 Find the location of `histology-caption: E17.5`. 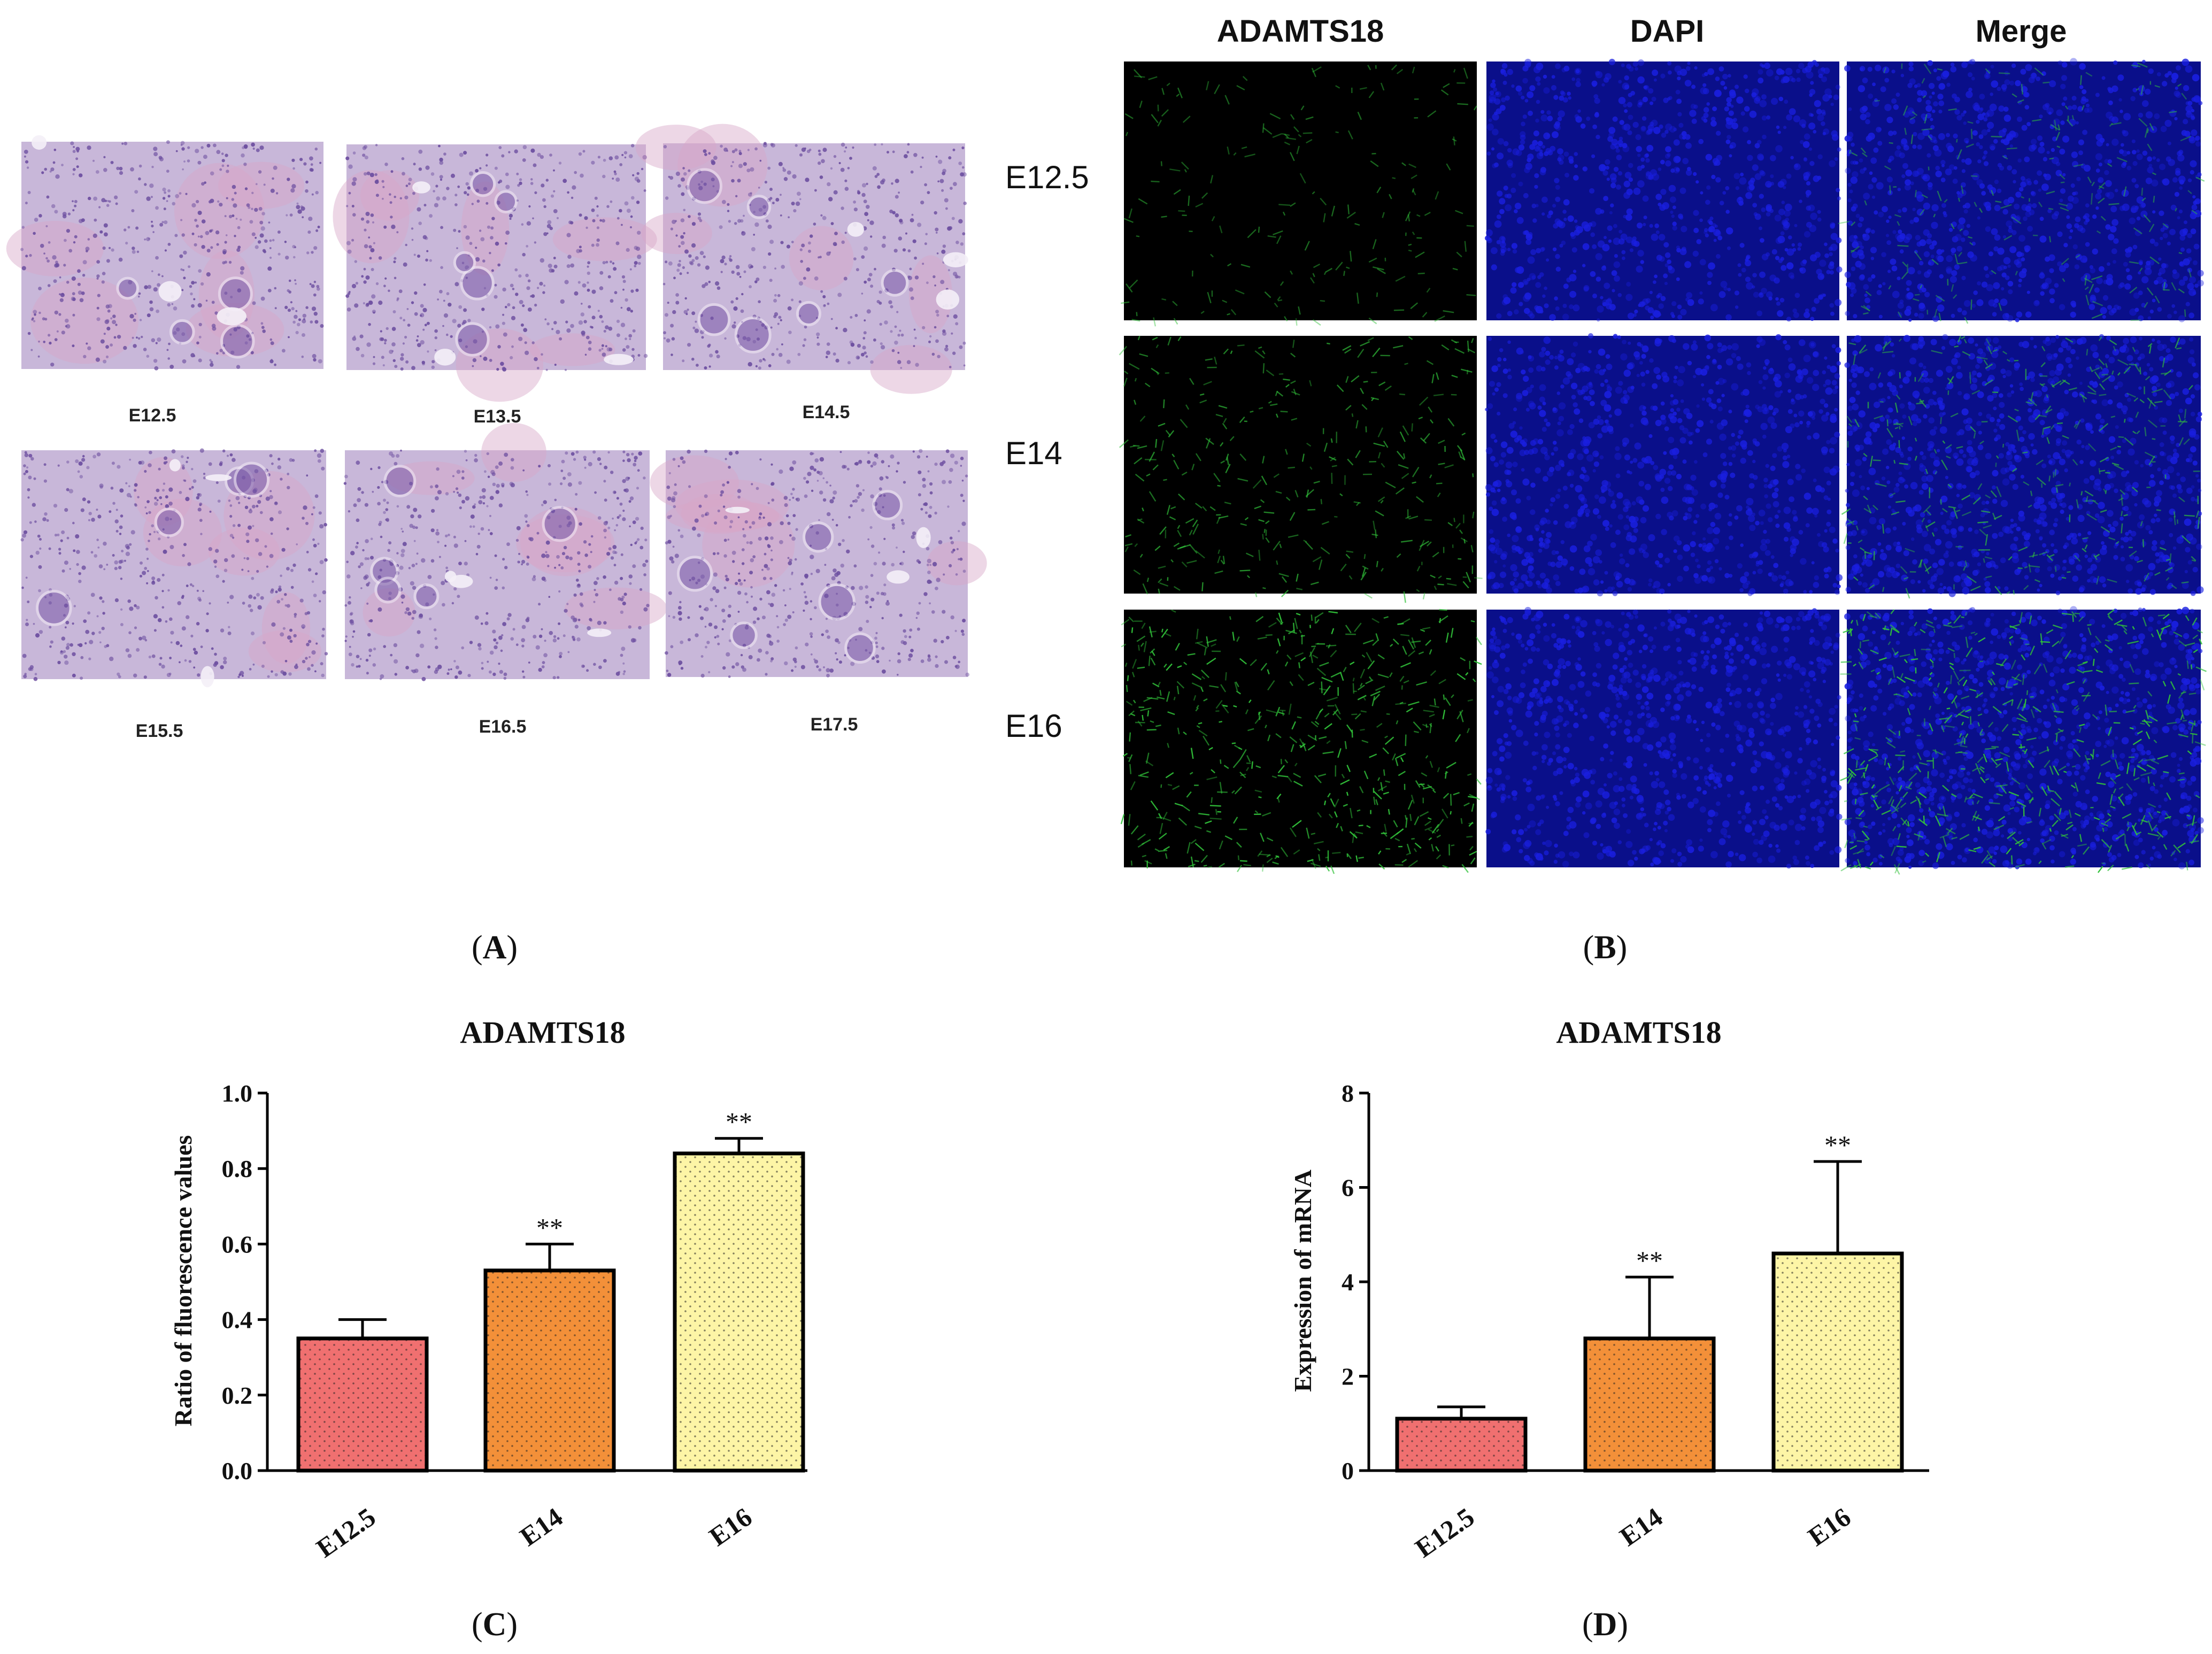

histology-caption: E17.5 is located at coordinates (834, 724).